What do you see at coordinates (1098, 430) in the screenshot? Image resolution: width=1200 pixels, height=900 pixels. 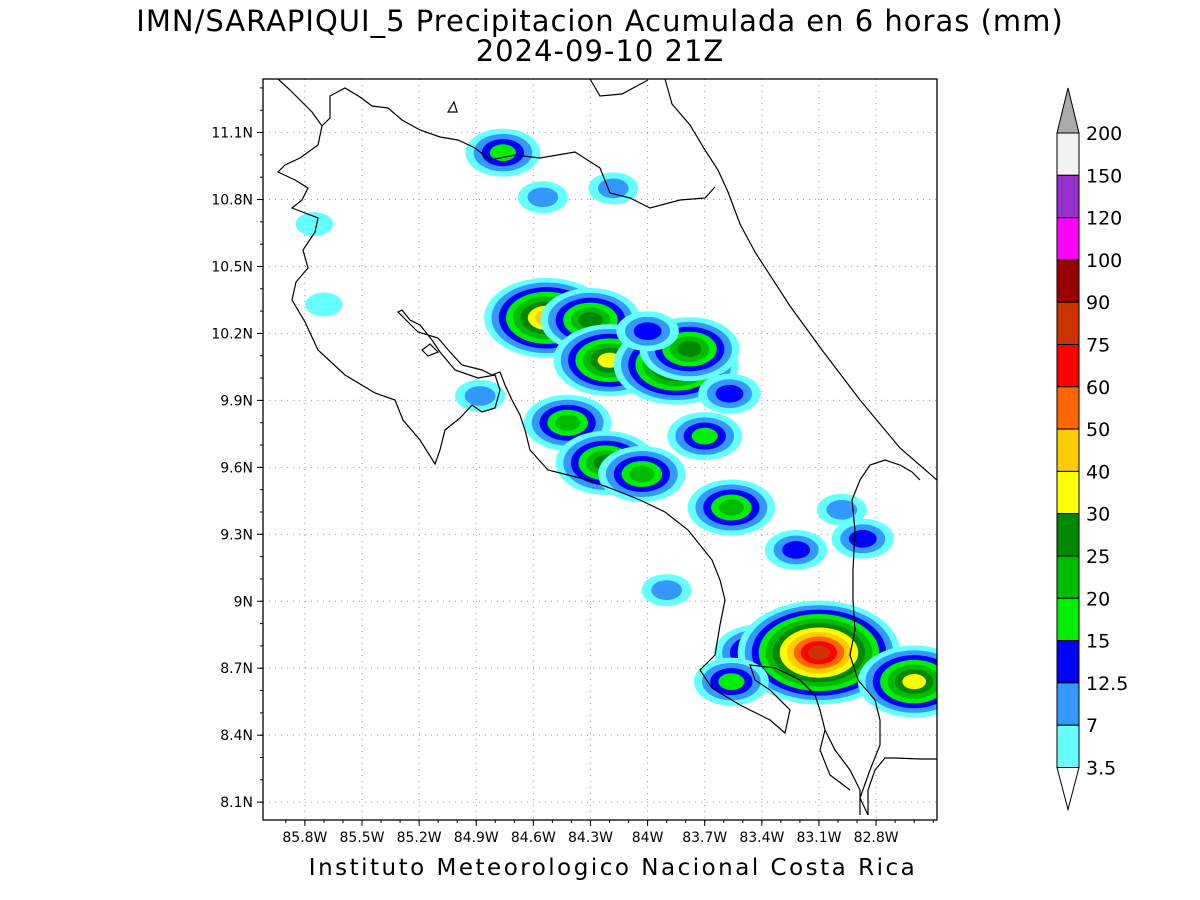 I see `legend-level-label: 50` at bounding box center [1098, 430].